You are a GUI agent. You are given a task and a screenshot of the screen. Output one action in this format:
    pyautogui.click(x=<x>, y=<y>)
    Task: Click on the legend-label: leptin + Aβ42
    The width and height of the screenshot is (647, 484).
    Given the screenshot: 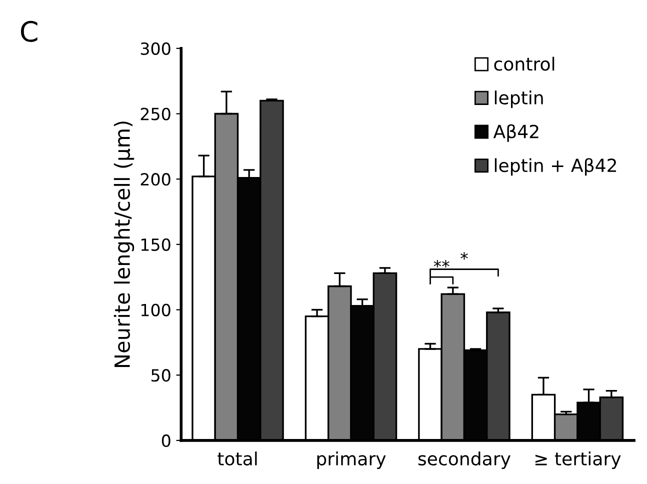 What is the action you would take?
    pyautogui.click(x=555, y=167)
    